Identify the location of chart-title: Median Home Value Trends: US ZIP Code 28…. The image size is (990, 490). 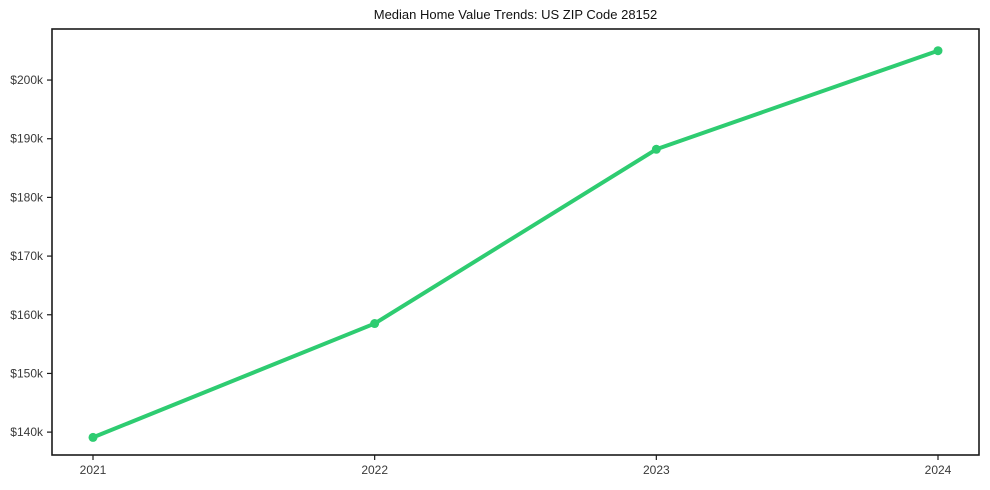
(515, 14).